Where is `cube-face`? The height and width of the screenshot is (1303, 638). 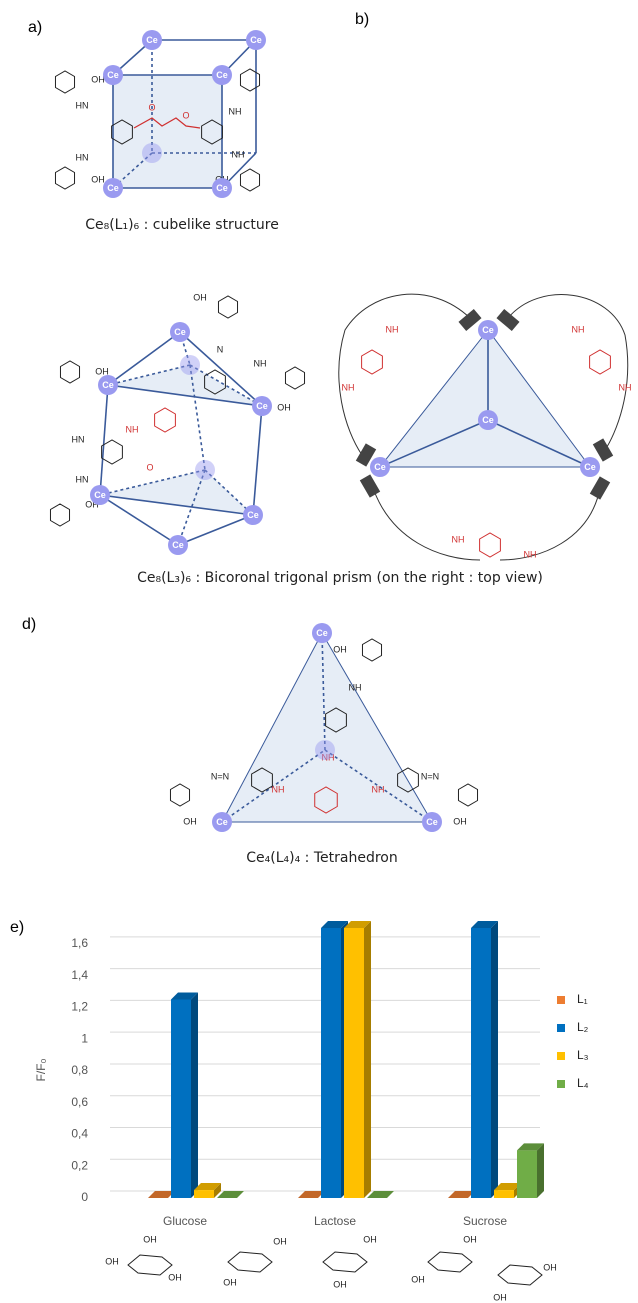
cube-face is located at coordinates (167, 131).